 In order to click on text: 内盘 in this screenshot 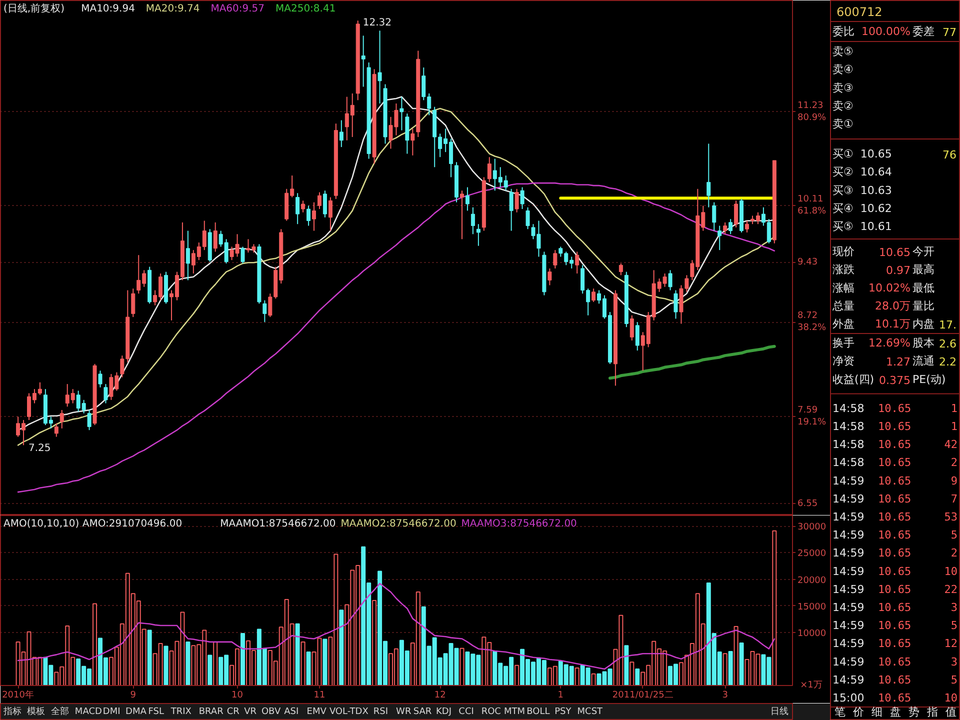, I will do `click(923, 324)`.